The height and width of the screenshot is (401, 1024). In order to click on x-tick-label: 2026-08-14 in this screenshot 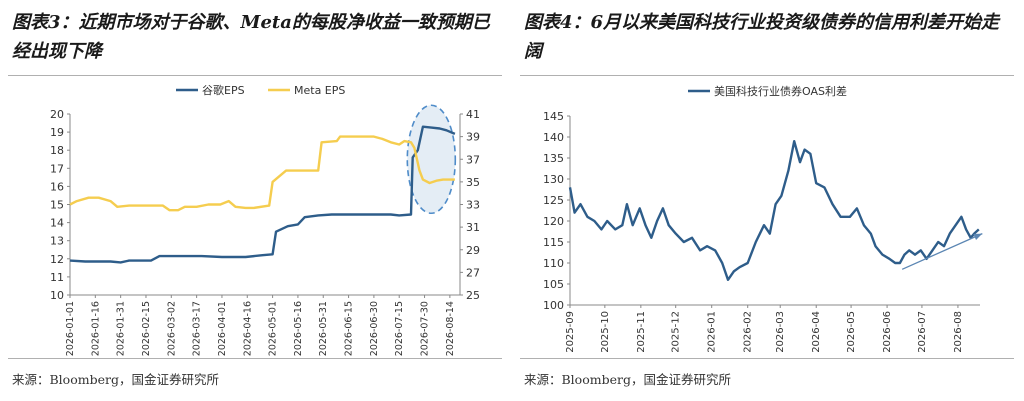, I will do `click(450, 328)`.